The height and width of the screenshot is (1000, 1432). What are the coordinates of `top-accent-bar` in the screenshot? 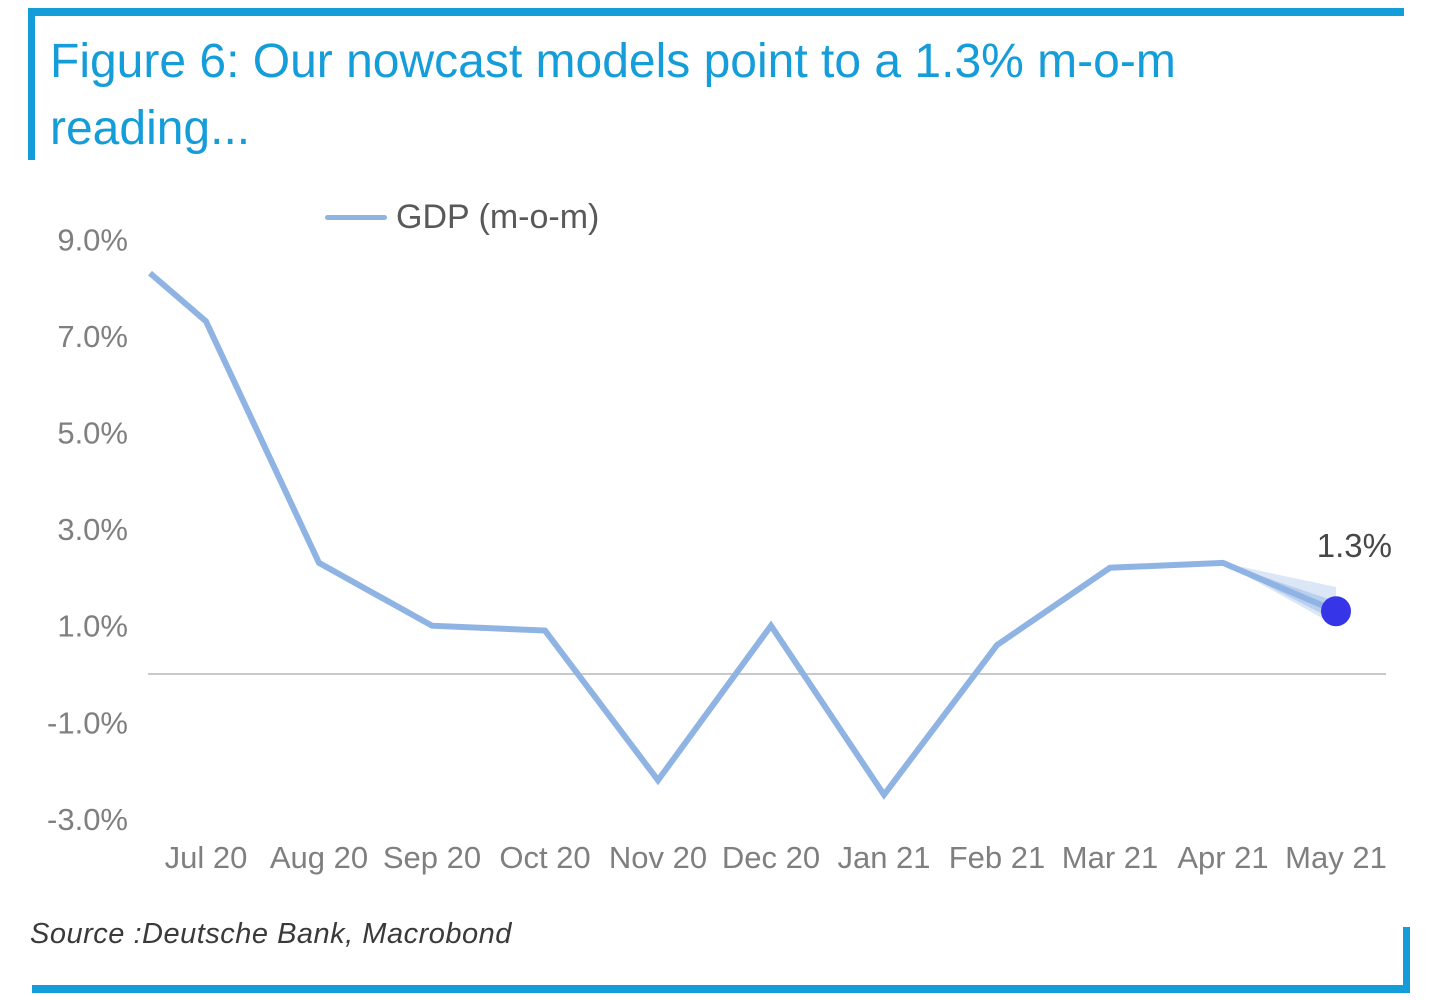 It's located at (716, 12).